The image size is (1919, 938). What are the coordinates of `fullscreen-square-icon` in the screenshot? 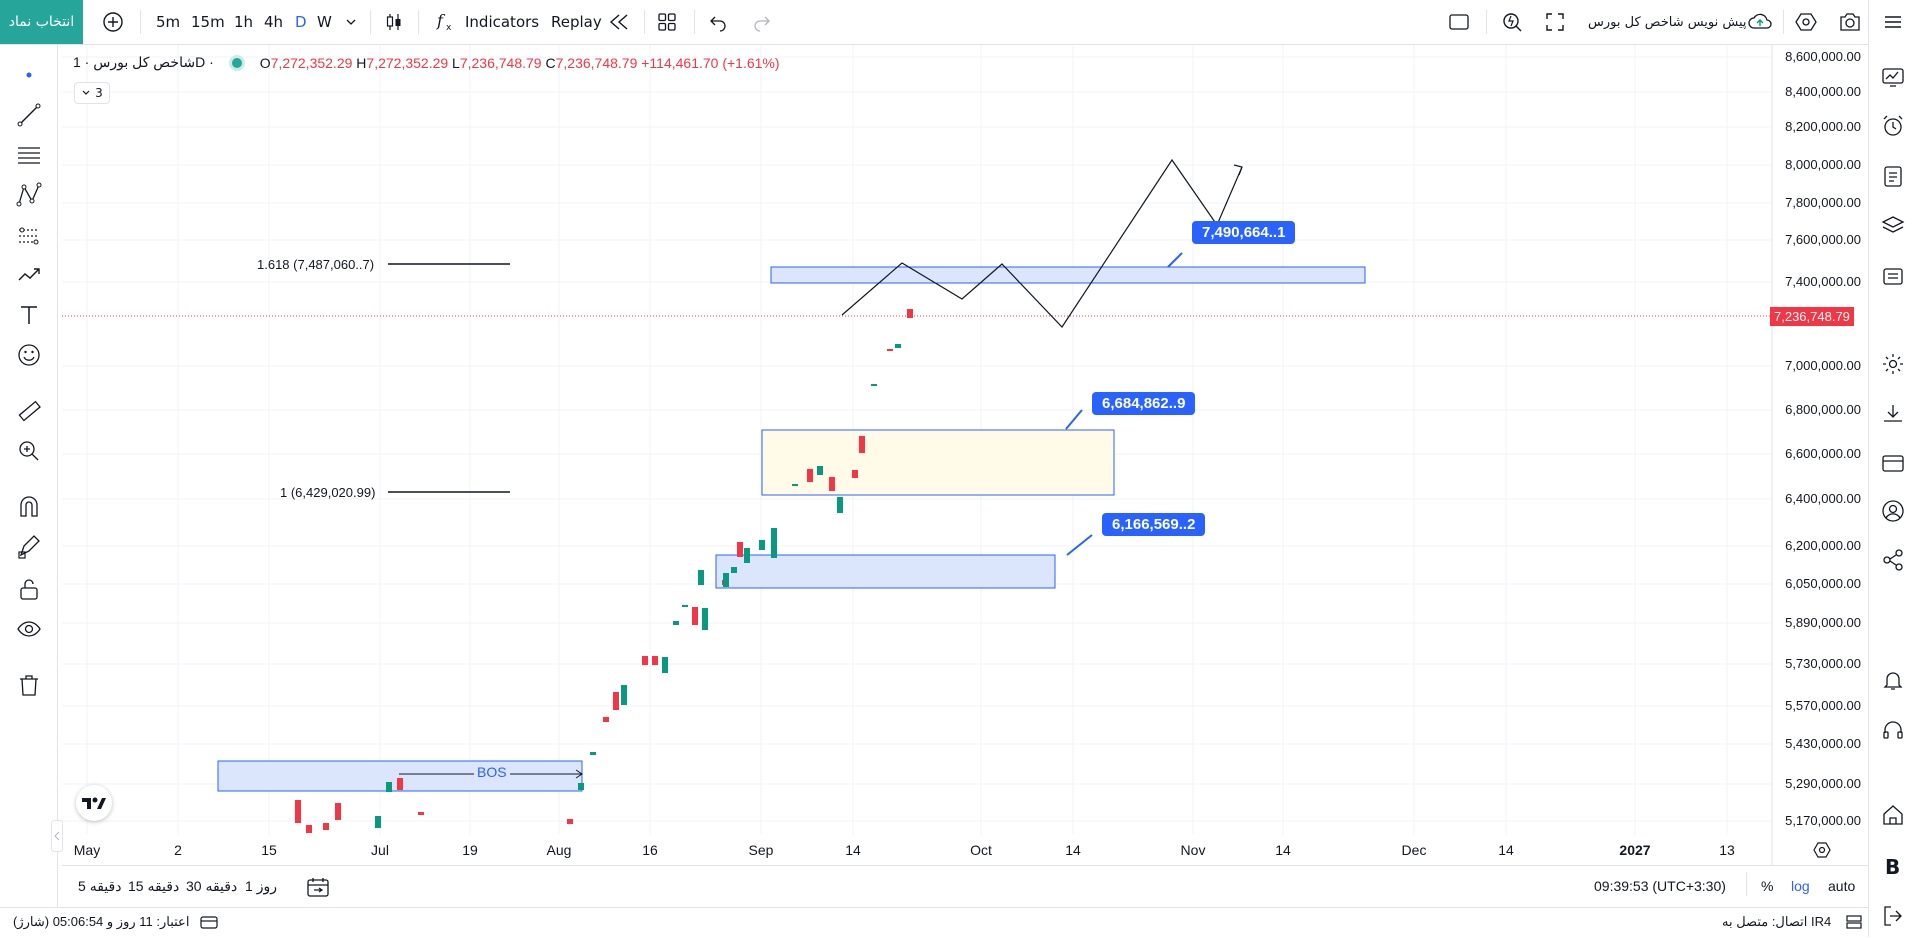 It's located at (1459, 22).